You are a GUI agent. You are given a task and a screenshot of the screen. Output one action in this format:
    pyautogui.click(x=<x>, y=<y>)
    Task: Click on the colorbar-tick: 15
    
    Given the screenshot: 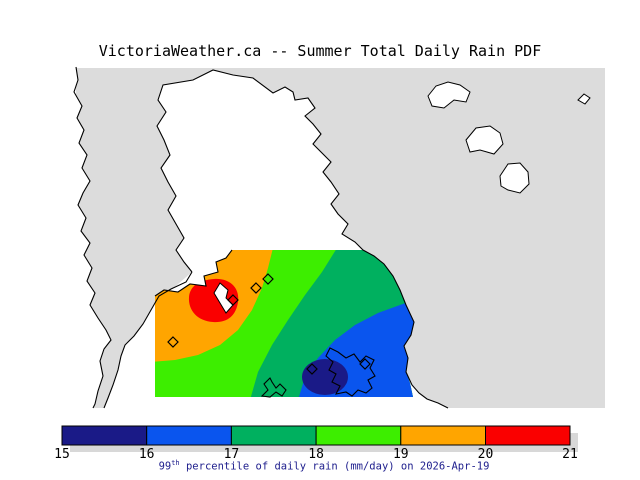 What is the action you would take?
    pyautogui.click(x=62, y=454)
    